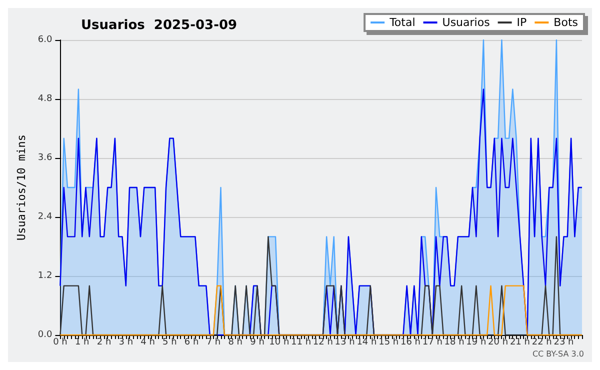 Image resolution: width=600 pixels, height=370 pixels. Describe the element at coordinates (366, 343) in the screenshot. I see `x-tick-label: 14 h` at that location.